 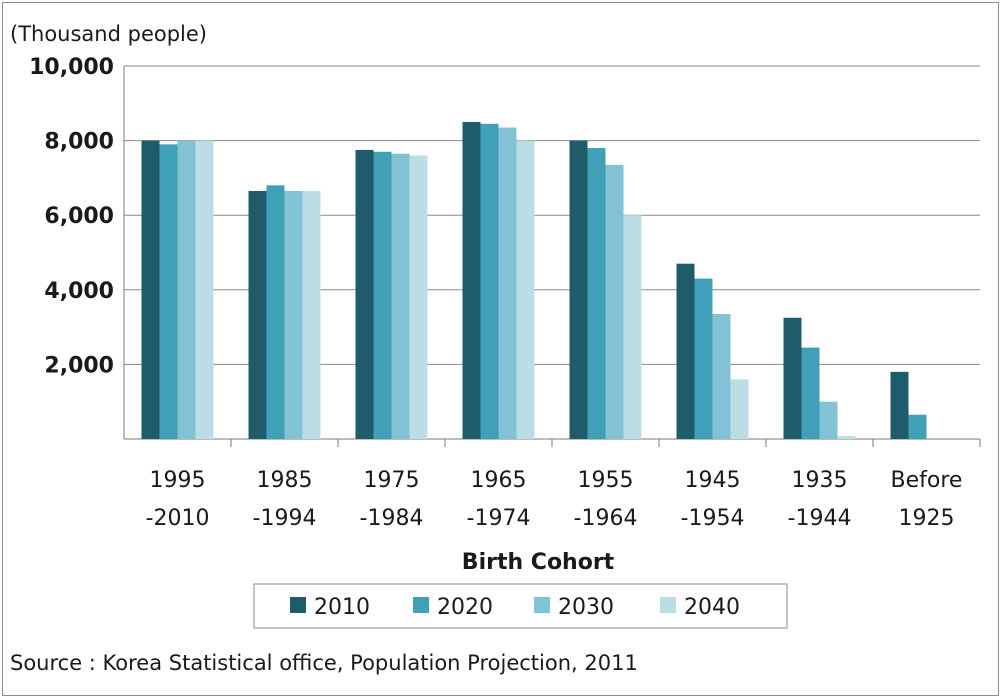 What do you see at coordinates (820, 480) in the screenshot?
I see `x-tick-label: 1935` at bounding box center [820, 480].